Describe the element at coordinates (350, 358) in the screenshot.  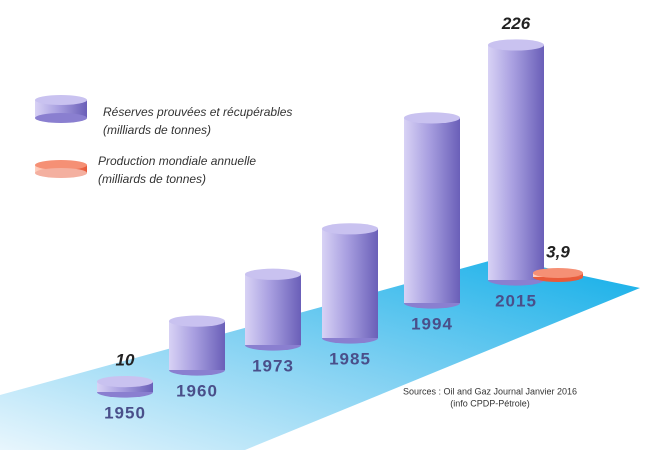
I see `x-tick-label: 1985` at that location.